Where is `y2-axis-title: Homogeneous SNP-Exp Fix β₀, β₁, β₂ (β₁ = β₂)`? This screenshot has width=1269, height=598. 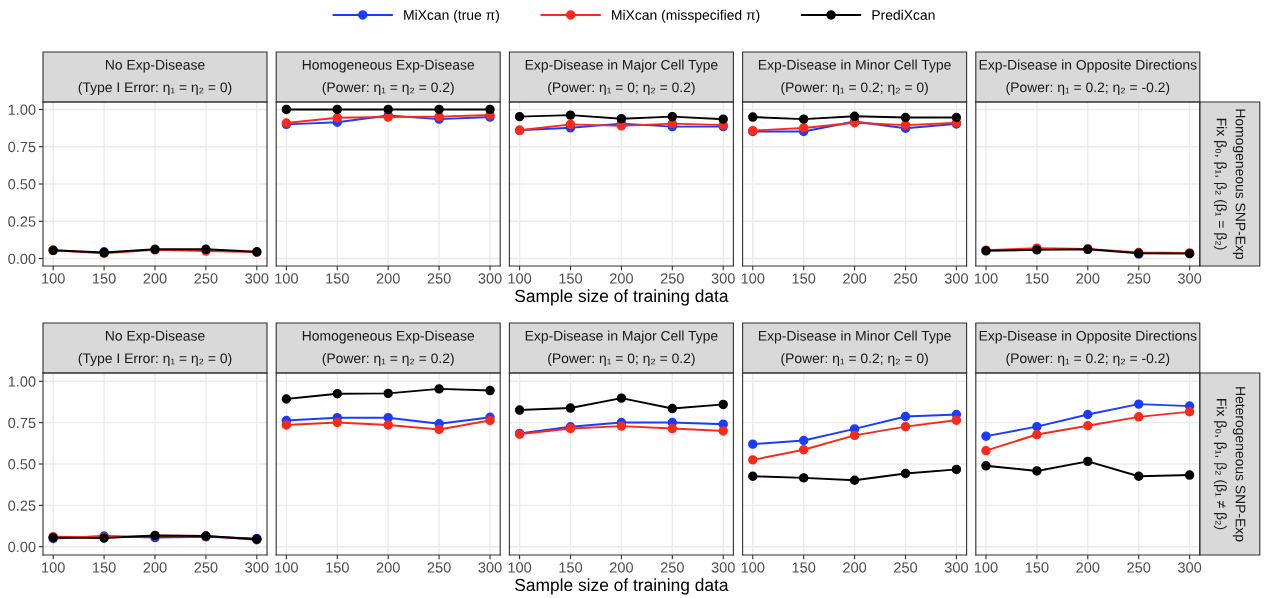
y2-axis-title: Homogeneous SNP-Exp Fix β₀, β₁, β₂ (β₁ = β₂) is located at coordinates (1229, 184).